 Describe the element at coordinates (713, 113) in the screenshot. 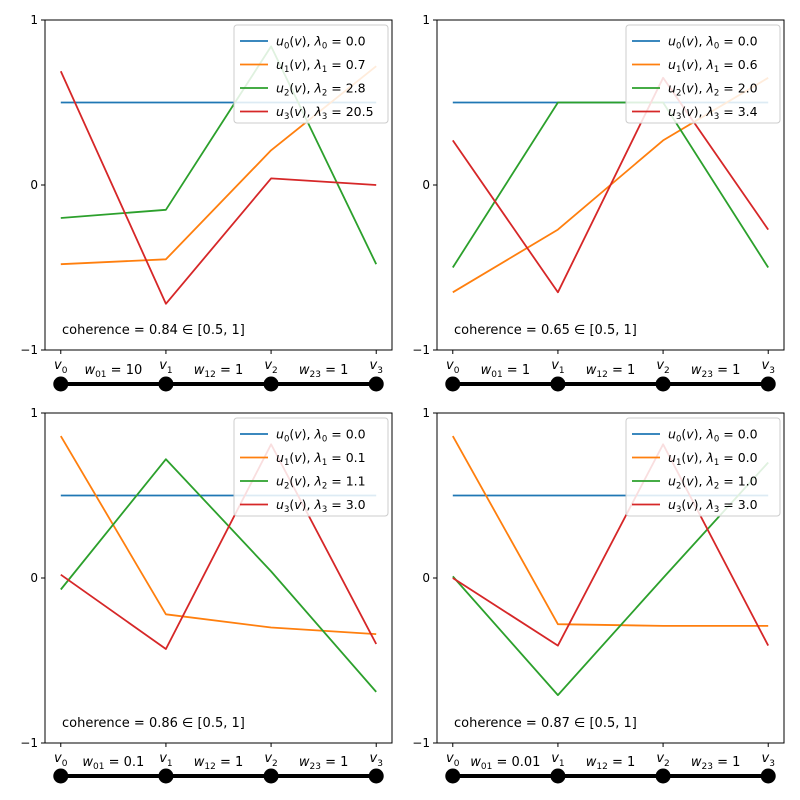

I see `legend-entry: u3(v), λ3 = 3.4` at that location.